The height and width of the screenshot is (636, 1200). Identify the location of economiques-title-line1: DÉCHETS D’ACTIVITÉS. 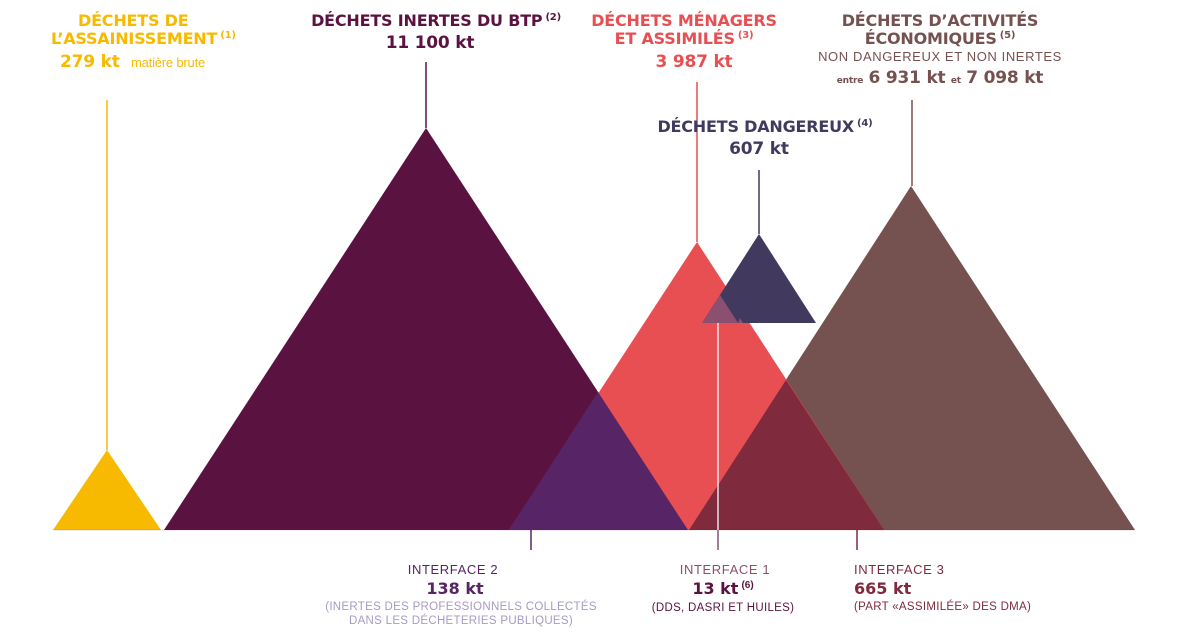
(940, 20).